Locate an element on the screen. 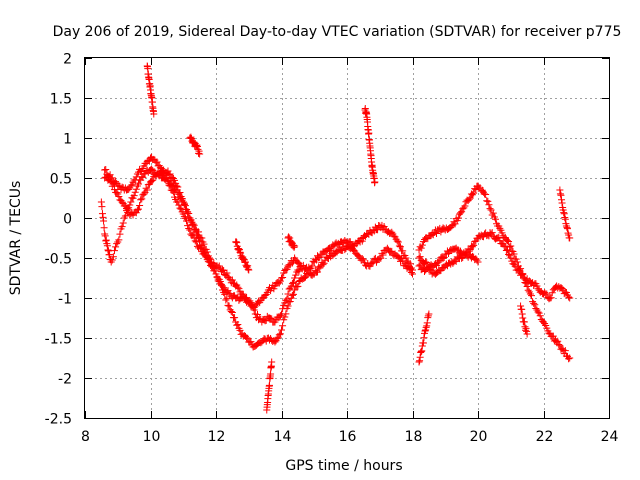  y-tick-label: -2.5 is located at coordinates (58, 420).